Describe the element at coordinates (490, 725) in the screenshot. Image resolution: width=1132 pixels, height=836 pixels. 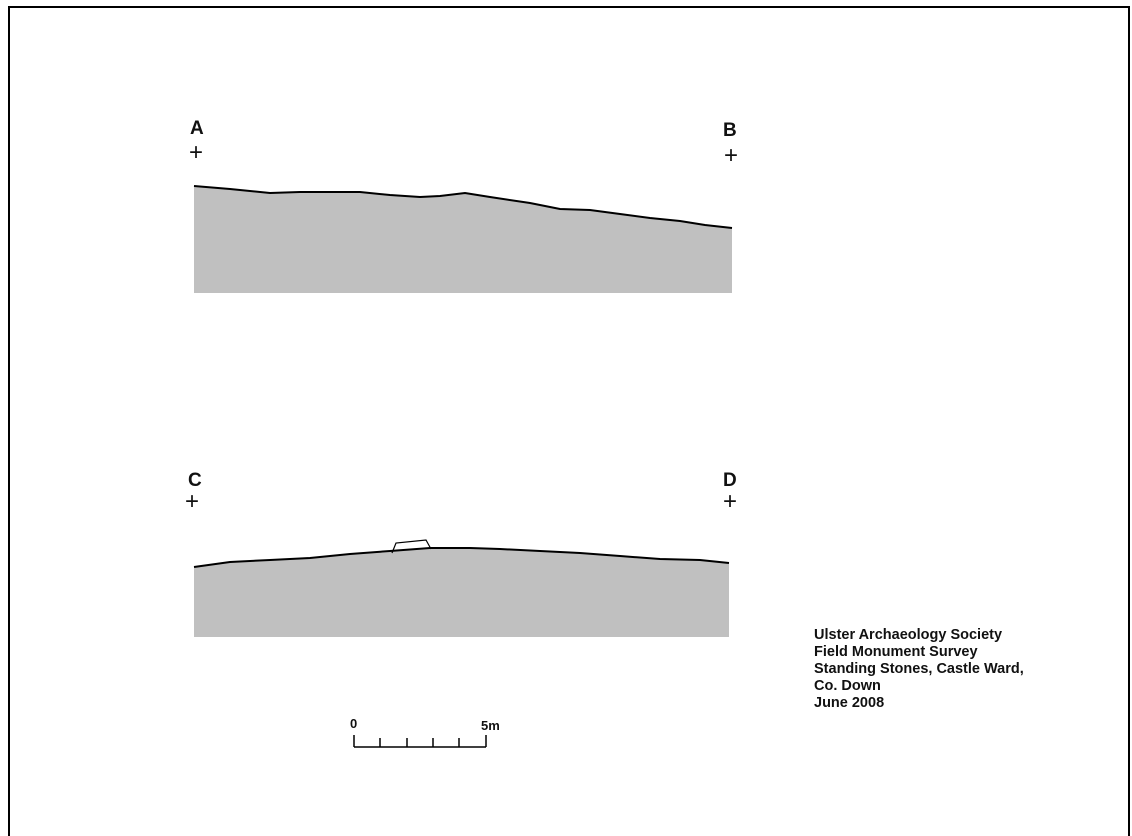
I see `scale-bar-end-label: 5m` at that location.